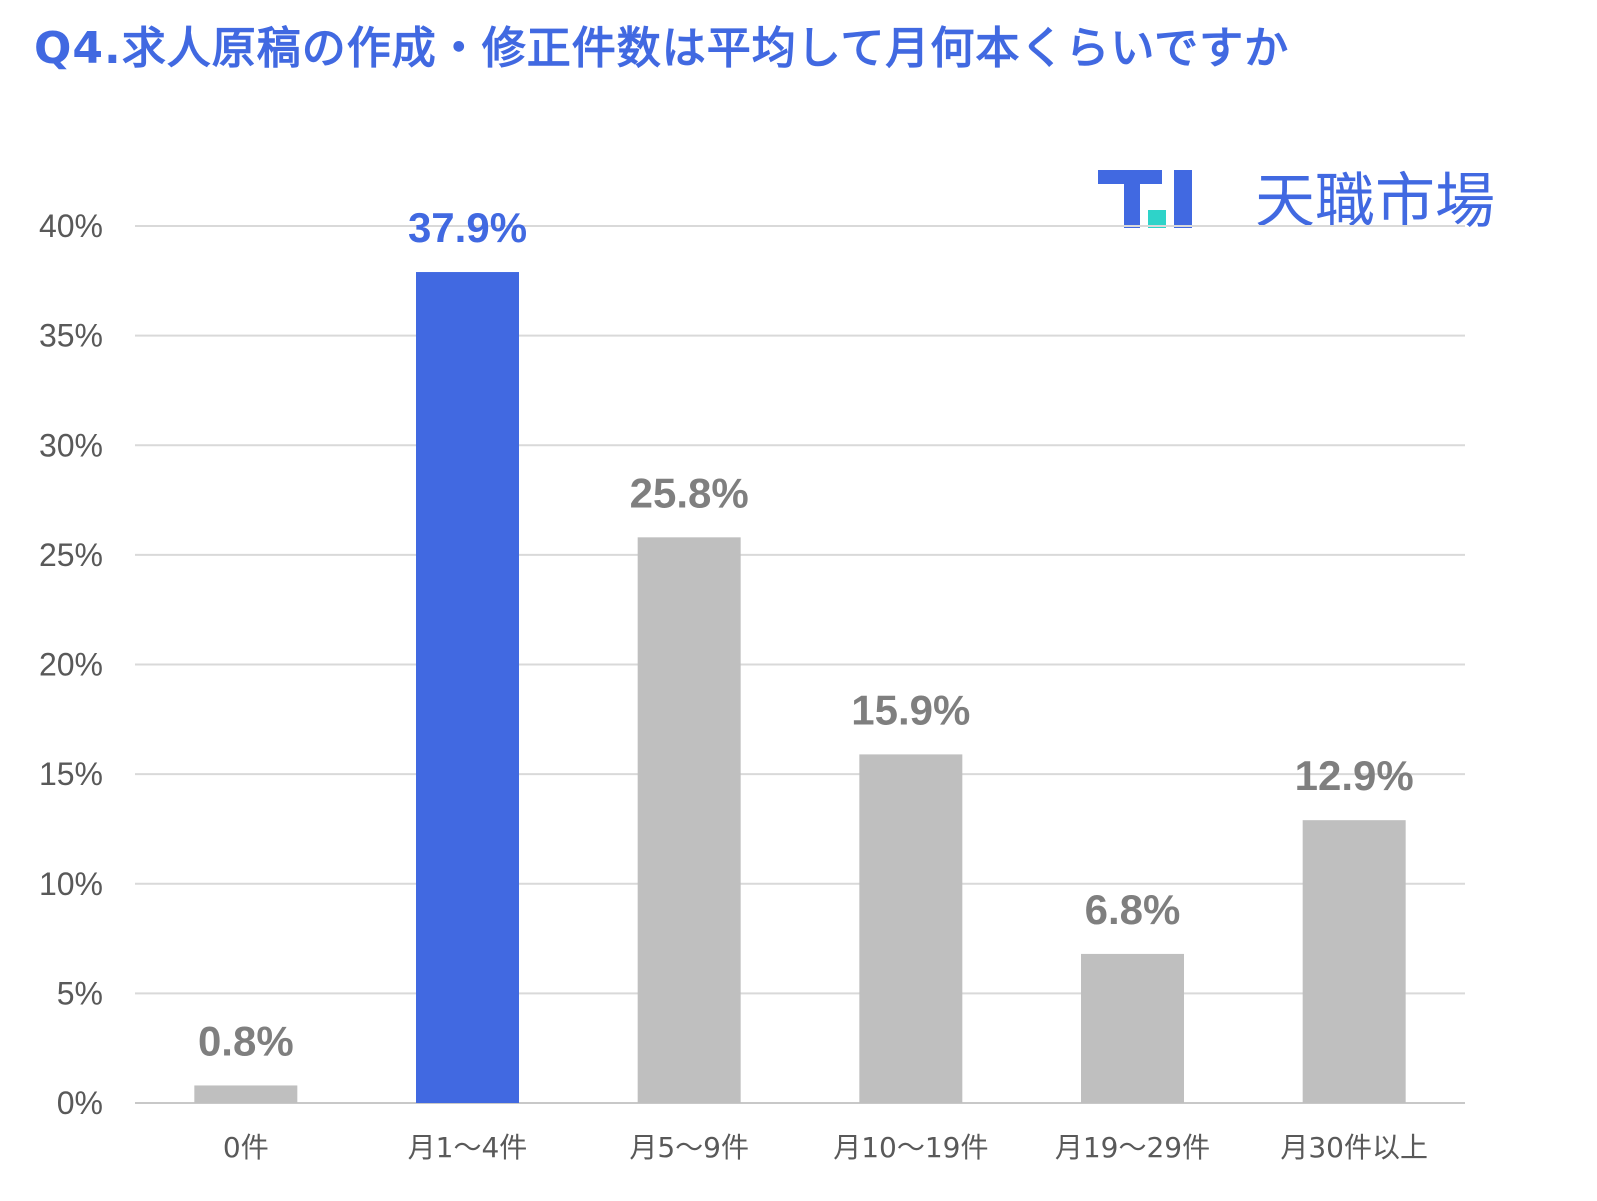 Image resolution: width=1597 pixels, height=1201 pixels. What do you see at coordinates (910, 1147) in the screenshot?
I see `category-label: 月10～19件` at bounding box center [910, 1147].